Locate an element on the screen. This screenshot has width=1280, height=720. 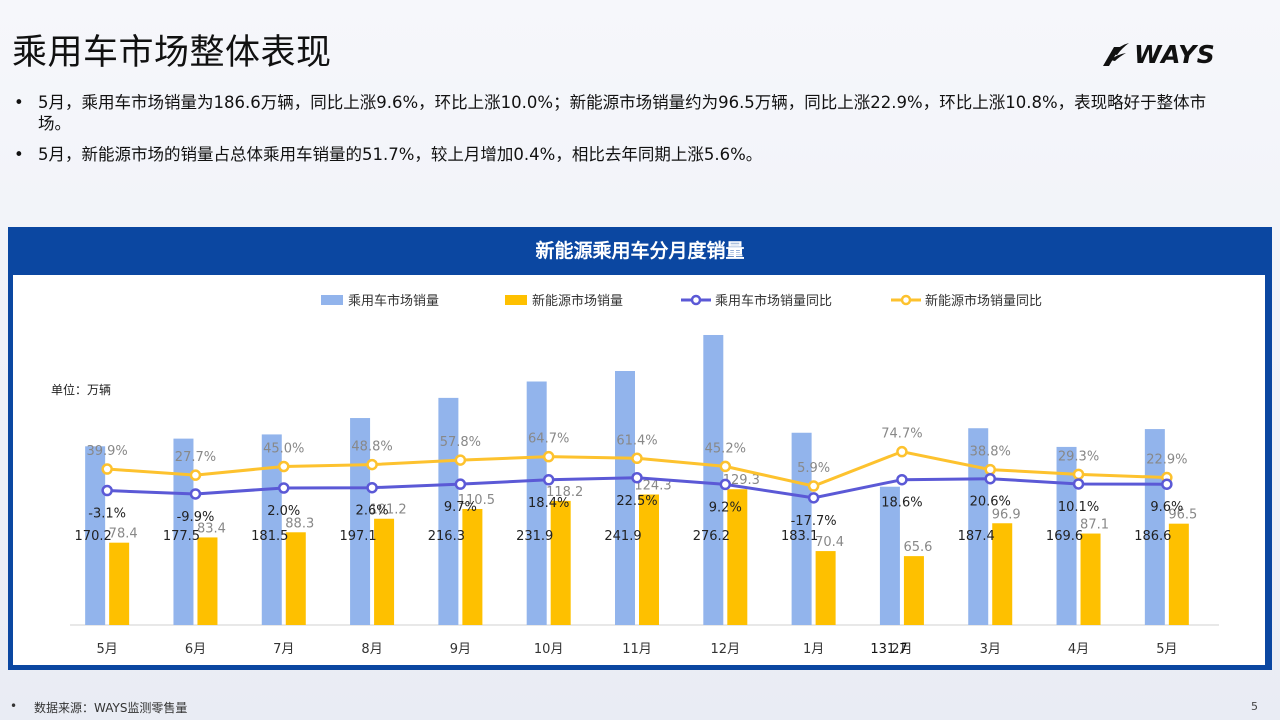
nev-yoy-label: 27.7% is located at coordinates (195, 457).